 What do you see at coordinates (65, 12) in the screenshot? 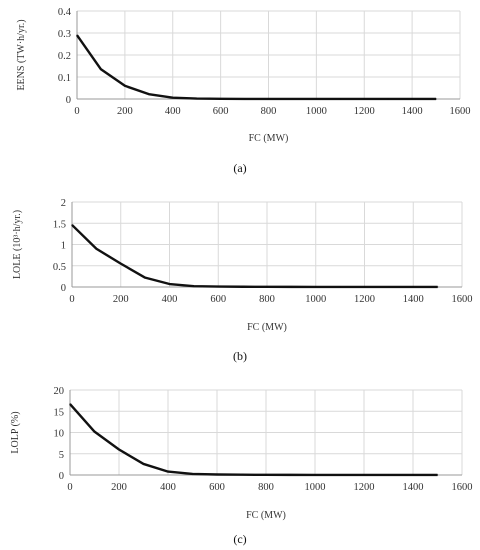
I see `y-tick-label: 0.4` at bounding box center [65, 12].